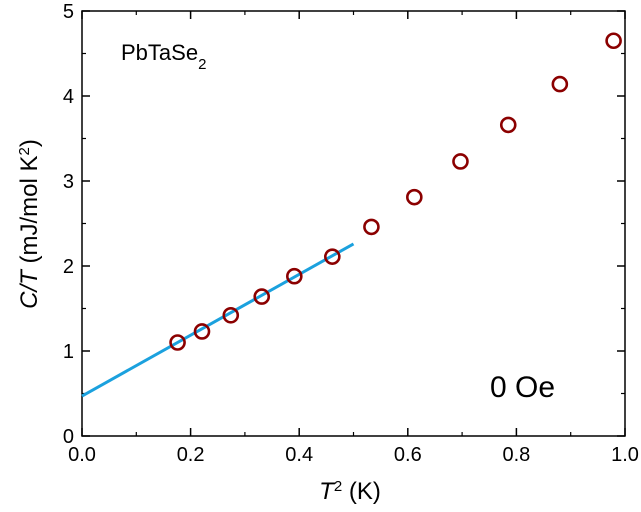  Describe the element at coordinates (625, 455) in the screenshot. I see `x-tick-label: 1.0` at that location.